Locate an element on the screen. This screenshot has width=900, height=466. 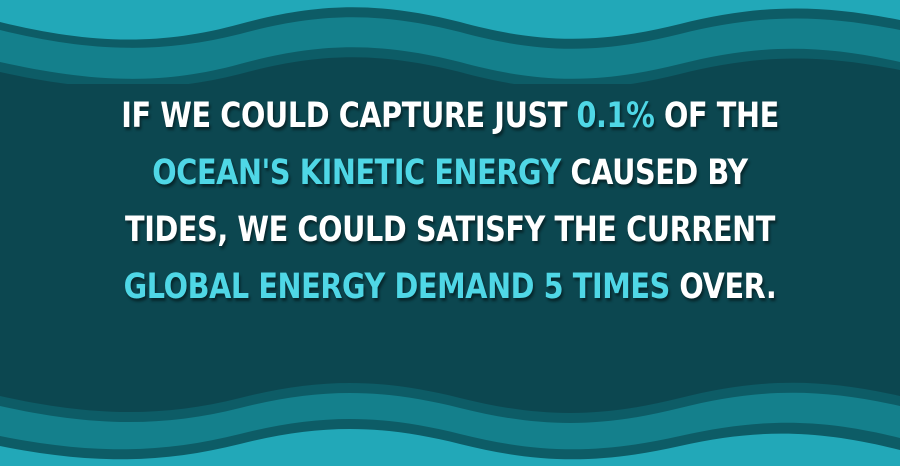
headline-text: over. is located at coordinates (723, 287).